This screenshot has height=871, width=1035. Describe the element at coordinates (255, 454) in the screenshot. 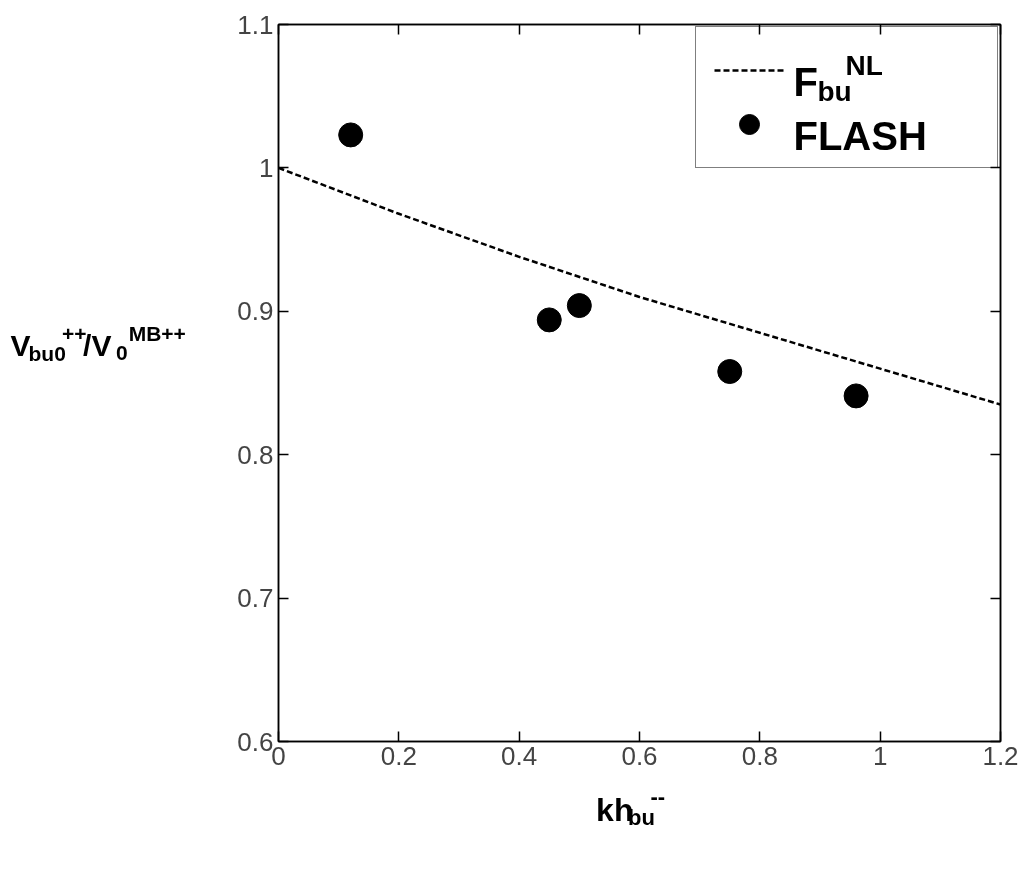

I see `y-tick-label: 0.8` at that location.